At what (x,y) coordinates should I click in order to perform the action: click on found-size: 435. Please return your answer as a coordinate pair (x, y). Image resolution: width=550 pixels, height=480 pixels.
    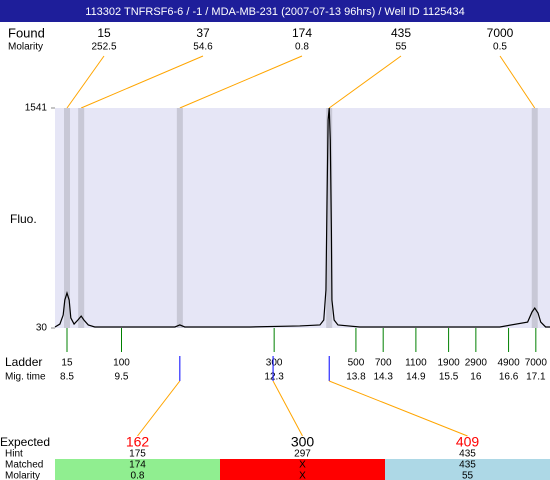
    Looking at the image, I should click on (401, 33).